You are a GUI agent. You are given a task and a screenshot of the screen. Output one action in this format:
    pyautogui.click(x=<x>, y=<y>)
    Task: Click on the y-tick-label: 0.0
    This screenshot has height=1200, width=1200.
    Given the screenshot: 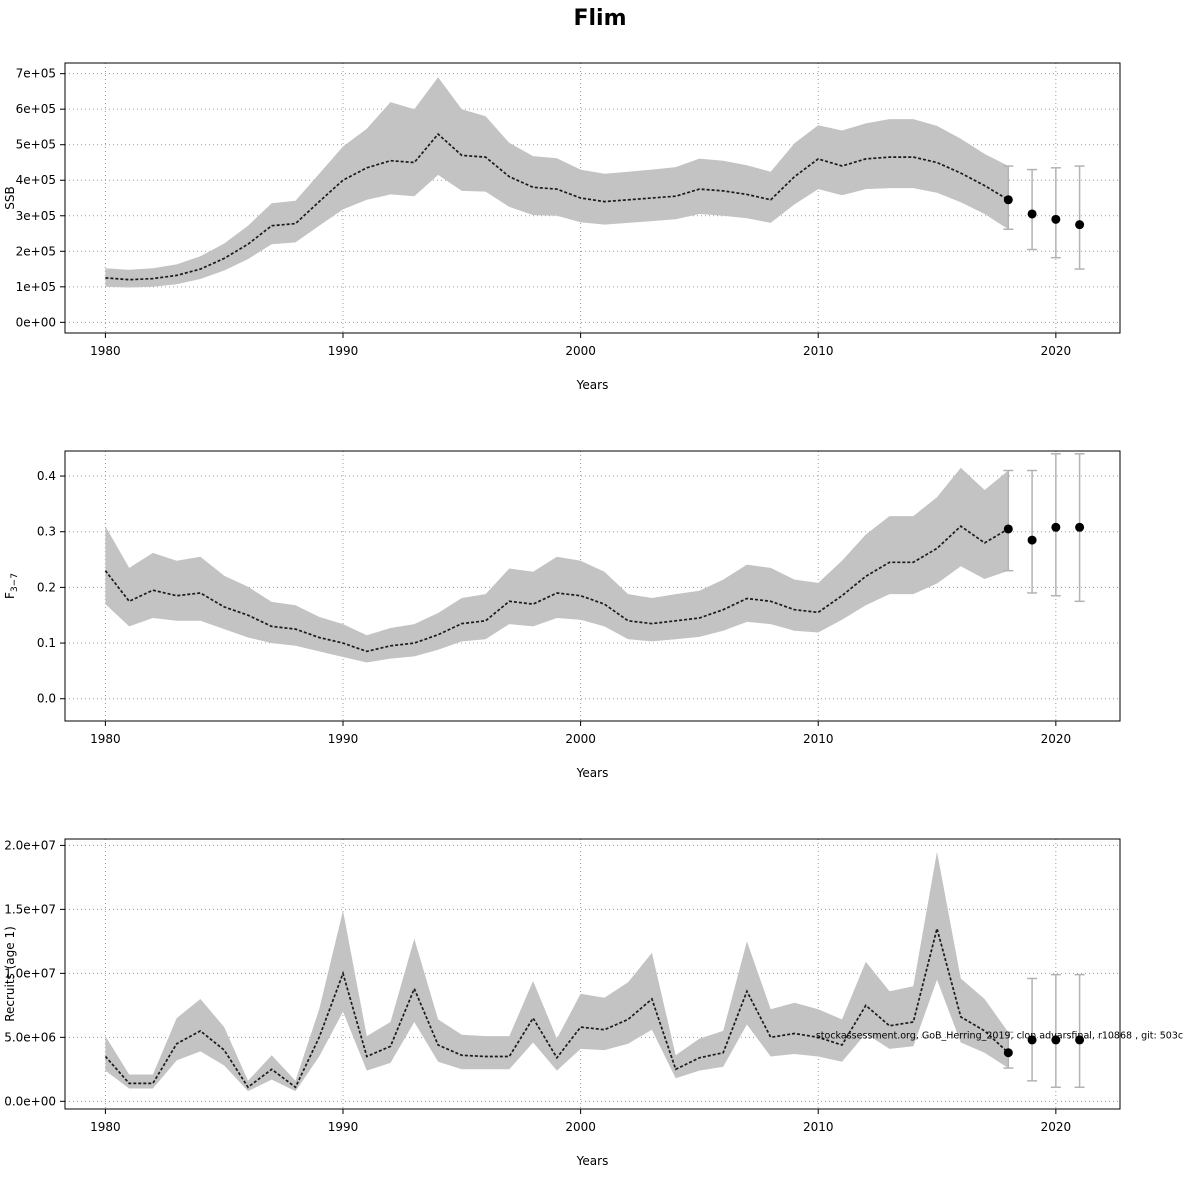 What is the action you would take?
    pyautogui.click(x=46, y=699)
    